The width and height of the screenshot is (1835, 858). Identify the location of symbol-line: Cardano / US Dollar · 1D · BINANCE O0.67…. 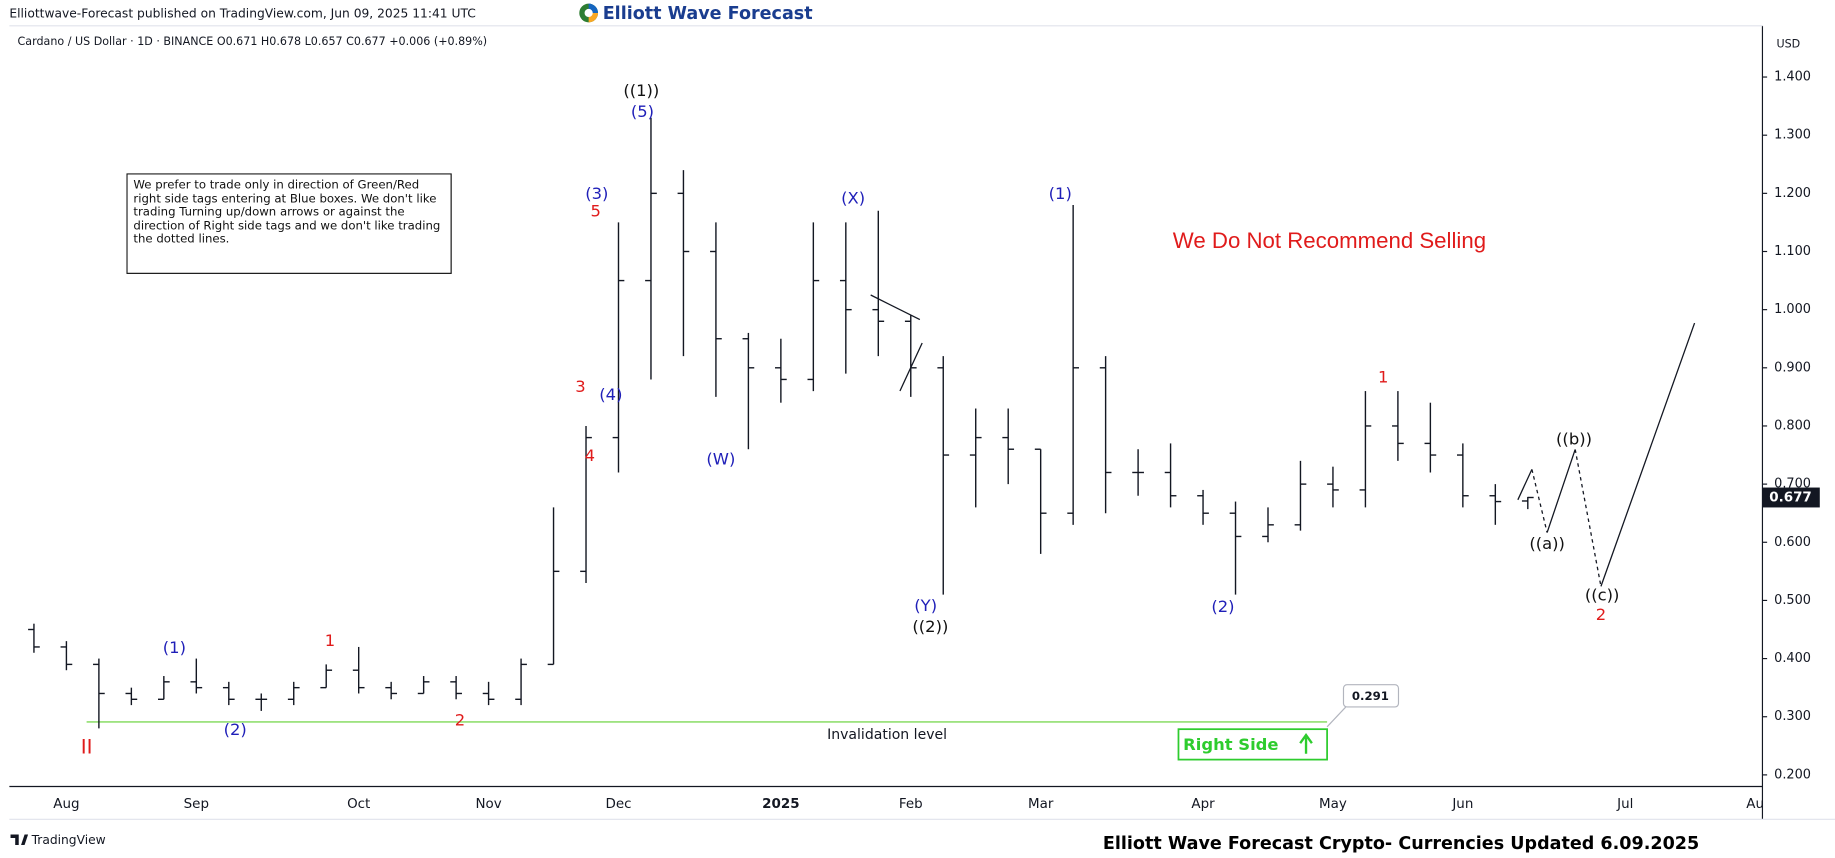
(253, 41).